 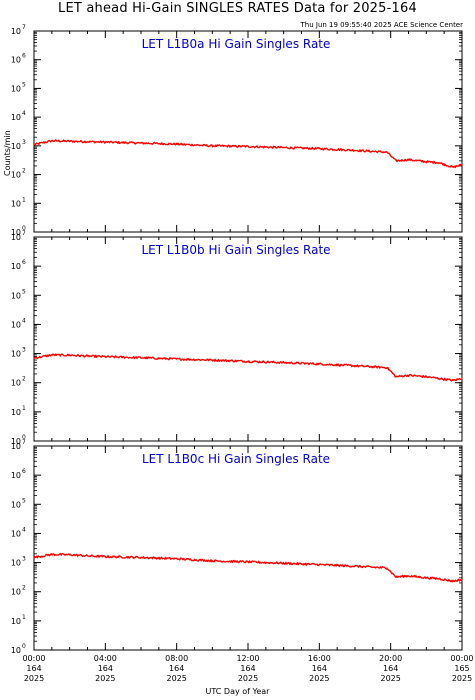 I want to click on x-tick-time-label: 04:00, so click(x=105, y=658).